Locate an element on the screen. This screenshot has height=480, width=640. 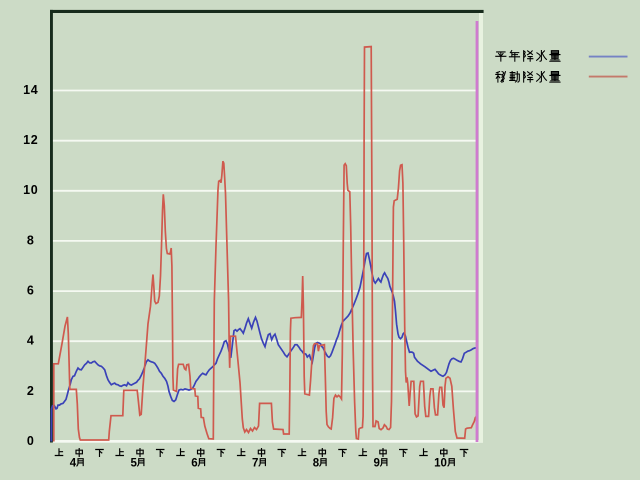
svg-text: 9 is located at coordinates (376, 463).